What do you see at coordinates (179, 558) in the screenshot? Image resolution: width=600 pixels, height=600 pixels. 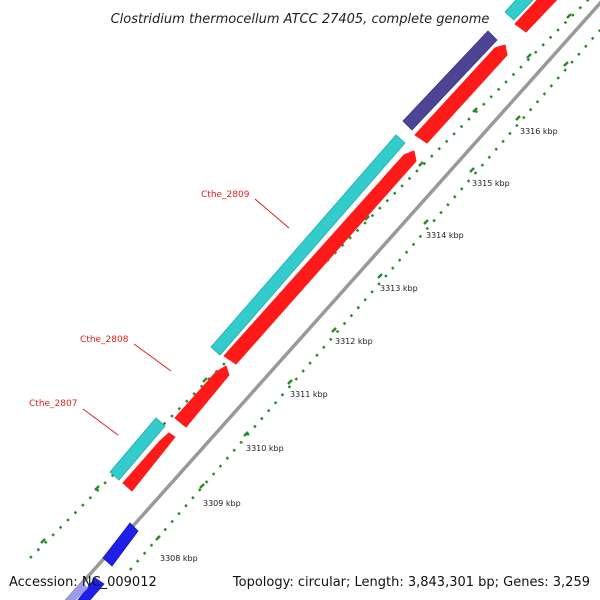 I see `tick-label: 3308 kbp` at bounding box center [179, 558].